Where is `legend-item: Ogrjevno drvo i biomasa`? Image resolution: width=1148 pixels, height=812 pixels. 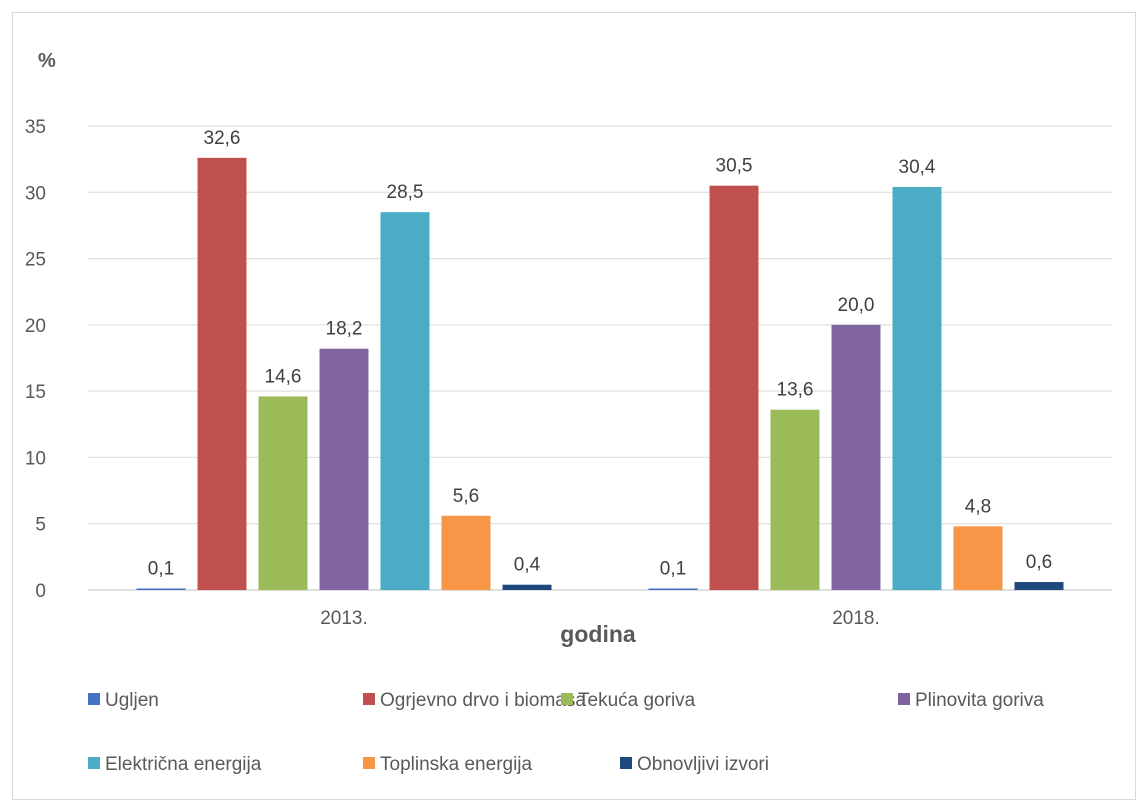 legend-item: Ogrjevno drvo i biomasa is located at coordinates (474, 700).